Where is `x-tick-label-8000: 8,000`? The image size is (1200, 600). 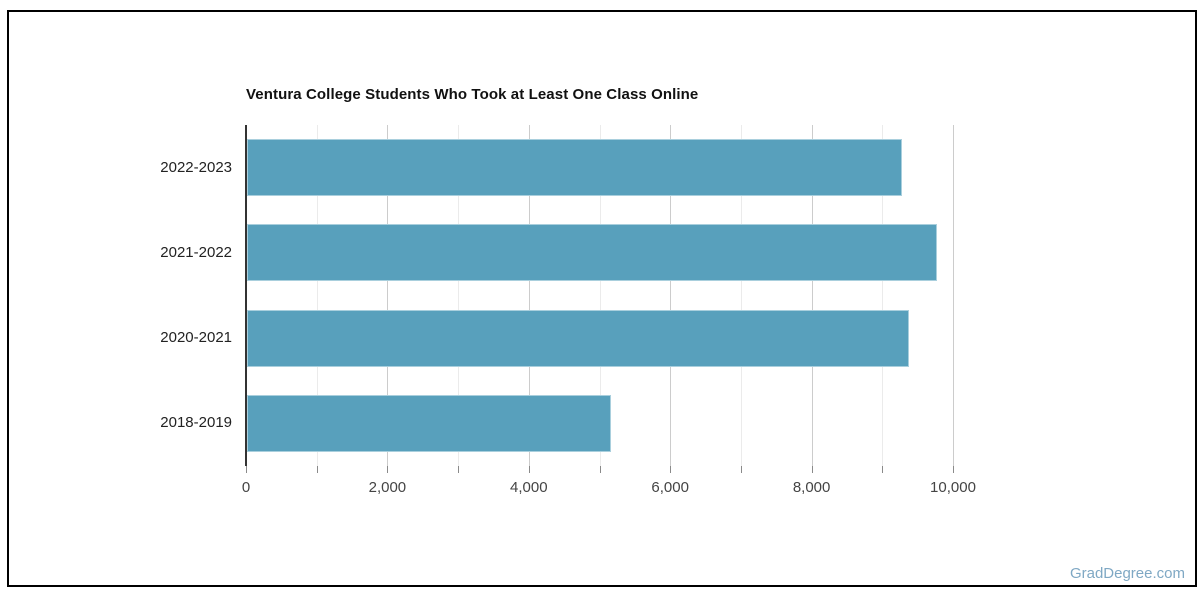 x-tick-label-8000: 8,000 is located at coordinates (811, 487).